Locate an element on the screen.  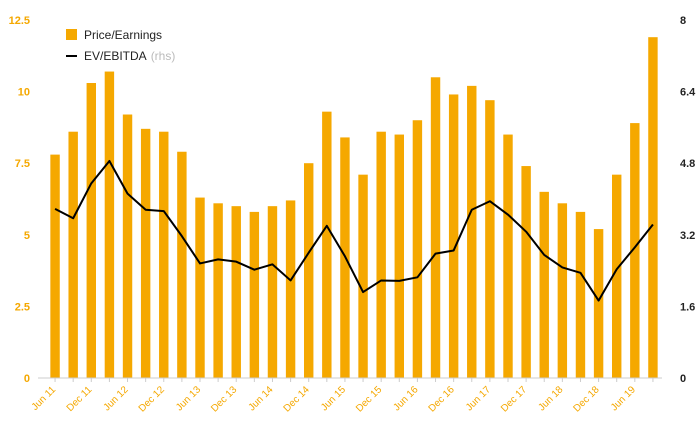
y-tick-right: 6.4 is located at coordinates (688, 93).